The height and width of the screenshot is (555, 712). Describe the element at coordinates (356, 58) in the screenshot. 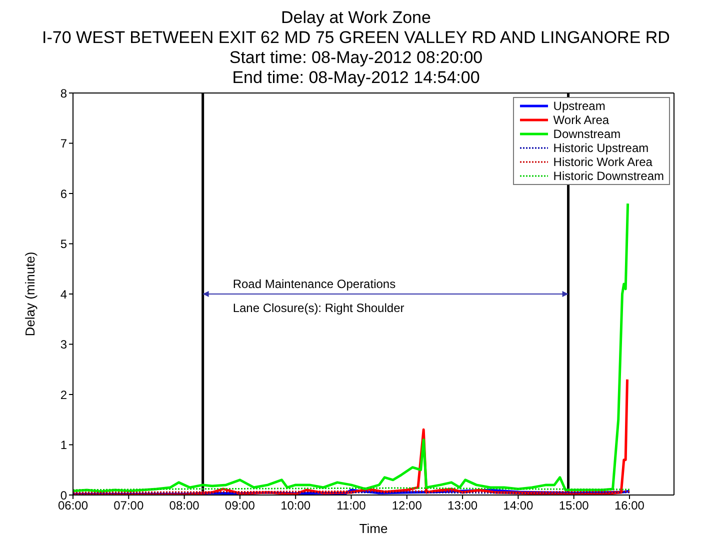

I see `chart-subtitle: I-70 WEST BETWEEN EXIT 62 MD 75 GREEN VALLEY RD AND LINGANORE RD Start time: 08-May-2012 08:20:00 End time: 08-May-2012 14:54:00` at that location.